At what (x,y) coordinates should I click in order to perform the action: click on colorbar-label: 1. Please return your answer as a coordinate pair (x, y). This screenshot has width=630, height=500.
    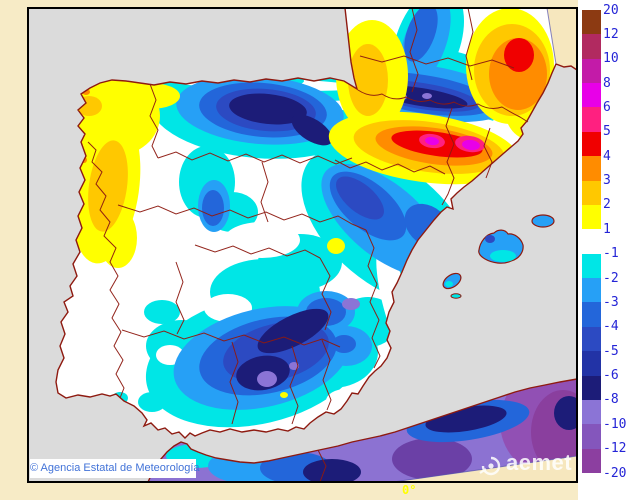
    Looking at the image, I should click on (607, 229).